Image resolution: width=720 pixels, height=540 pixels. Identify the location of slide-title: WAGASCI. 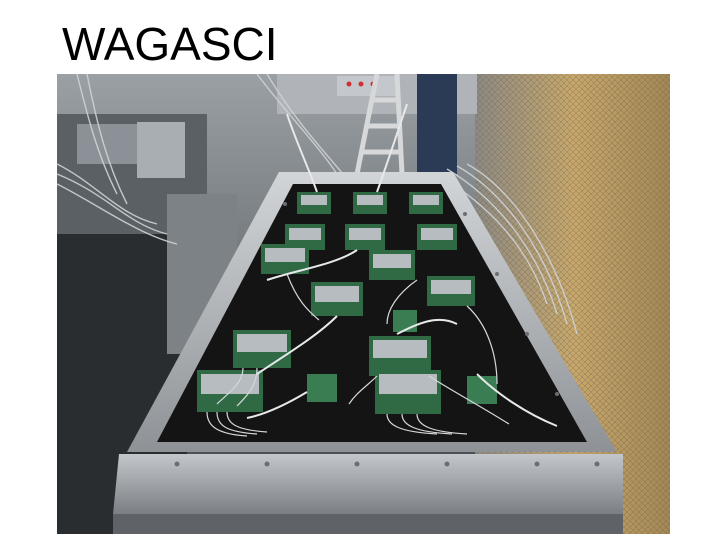
(170, 44).